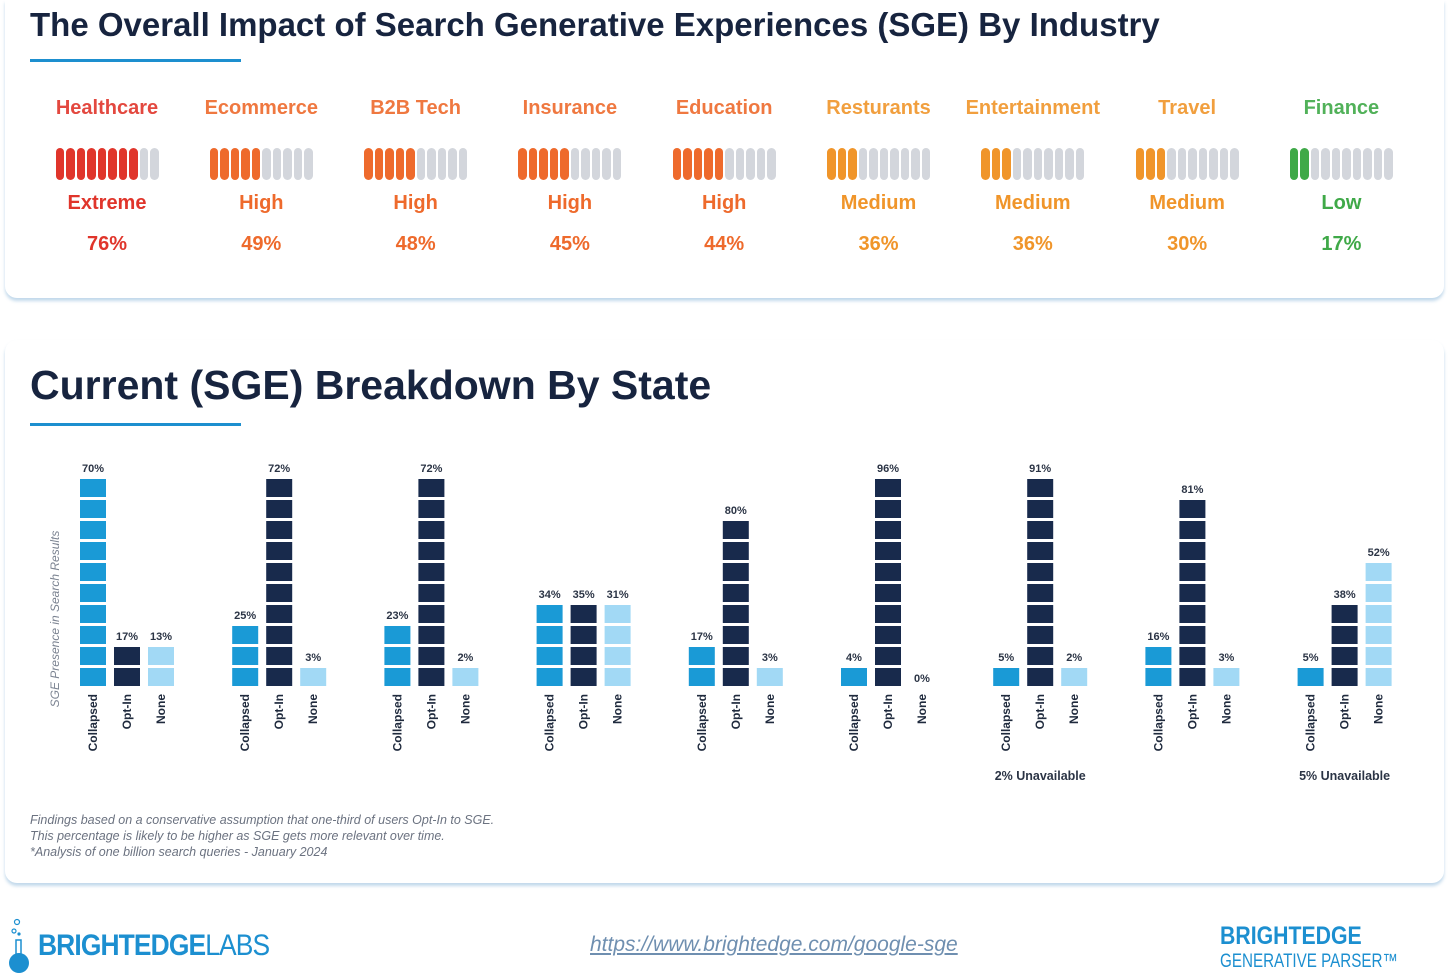 Image resolution: width=1456 pixels, height=978 pixels. What do you see at coordinates (261, 108) in the screenshot?
I see `industry-name: Ecommerce` at bounding box center [261, 108].